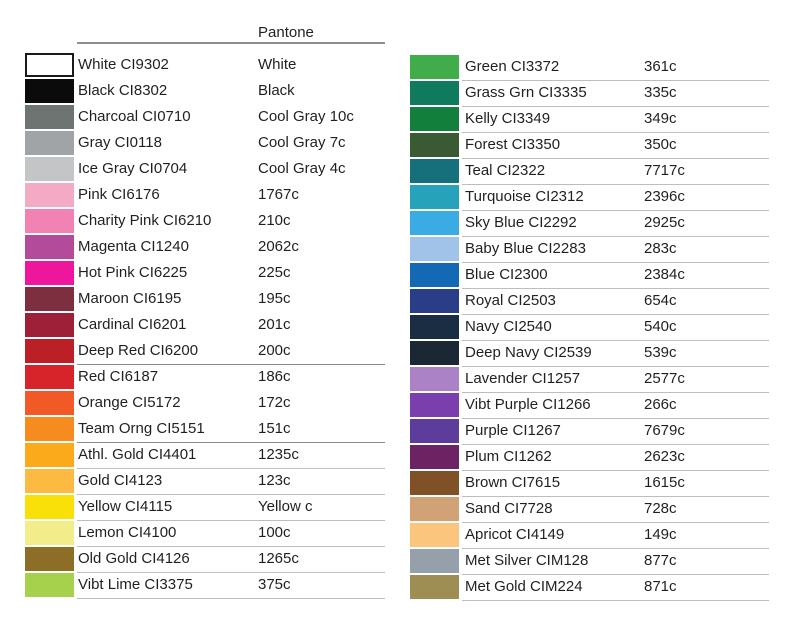 This screenshot has height=618, width=800. I want to click on color-row: Vibt Purple CI1266 266c, so click(400, 406).